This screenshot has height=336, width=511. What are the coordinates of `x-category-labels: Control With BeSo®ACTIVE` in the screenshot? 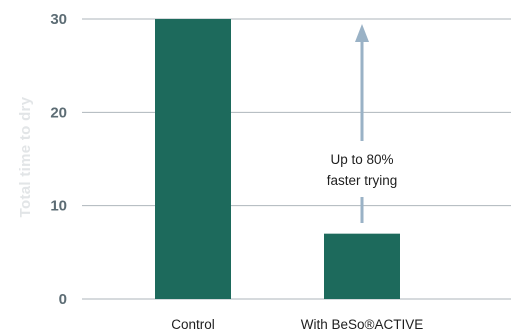 It's located at (297, 324).